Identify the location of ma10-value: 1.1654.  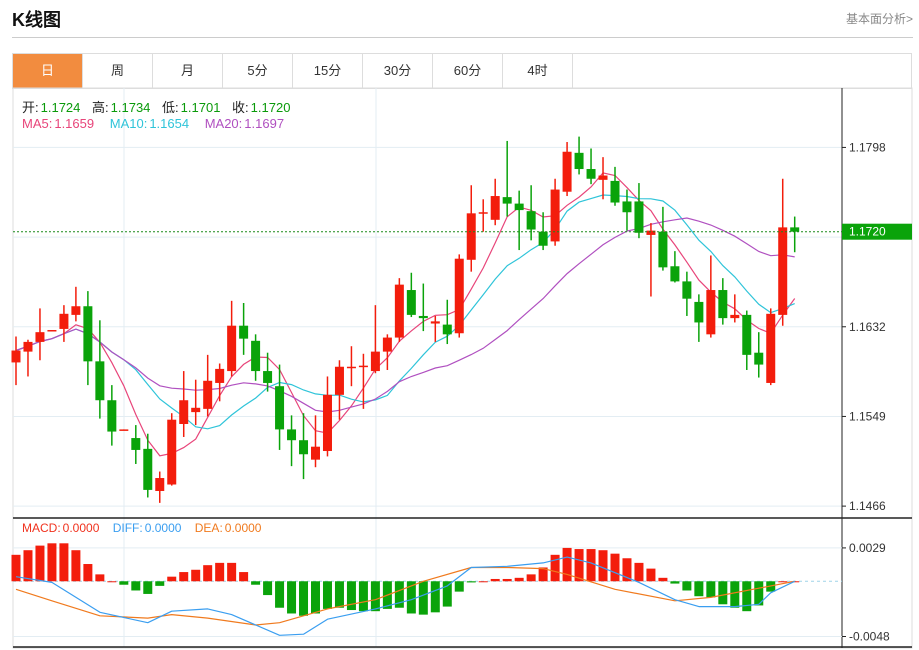
(169, 123).